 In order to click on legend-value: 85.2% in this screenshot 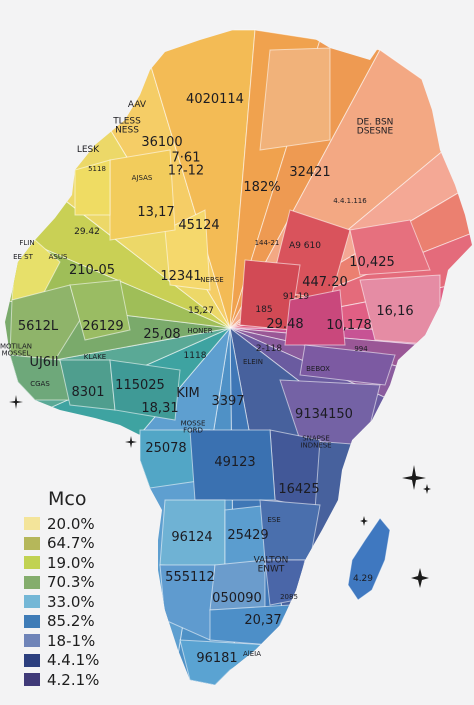, I will do `click(71, 621)`.